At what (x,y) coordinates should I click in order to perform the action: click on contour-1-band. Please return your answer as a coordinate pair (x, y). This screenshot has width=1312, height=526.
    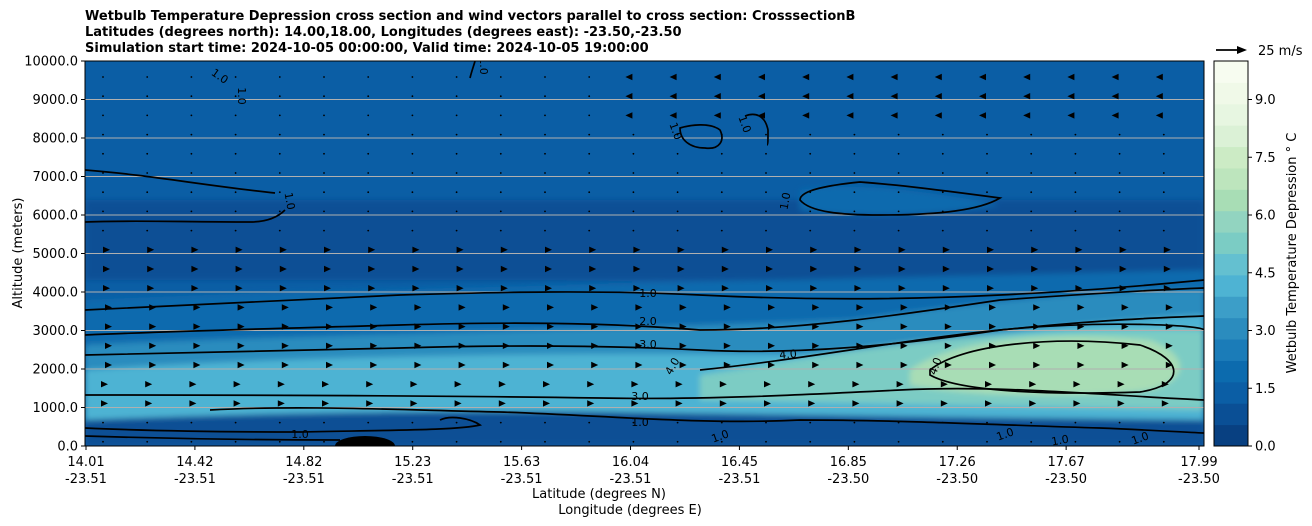
    Looking at the image, I should click on (644, 295).